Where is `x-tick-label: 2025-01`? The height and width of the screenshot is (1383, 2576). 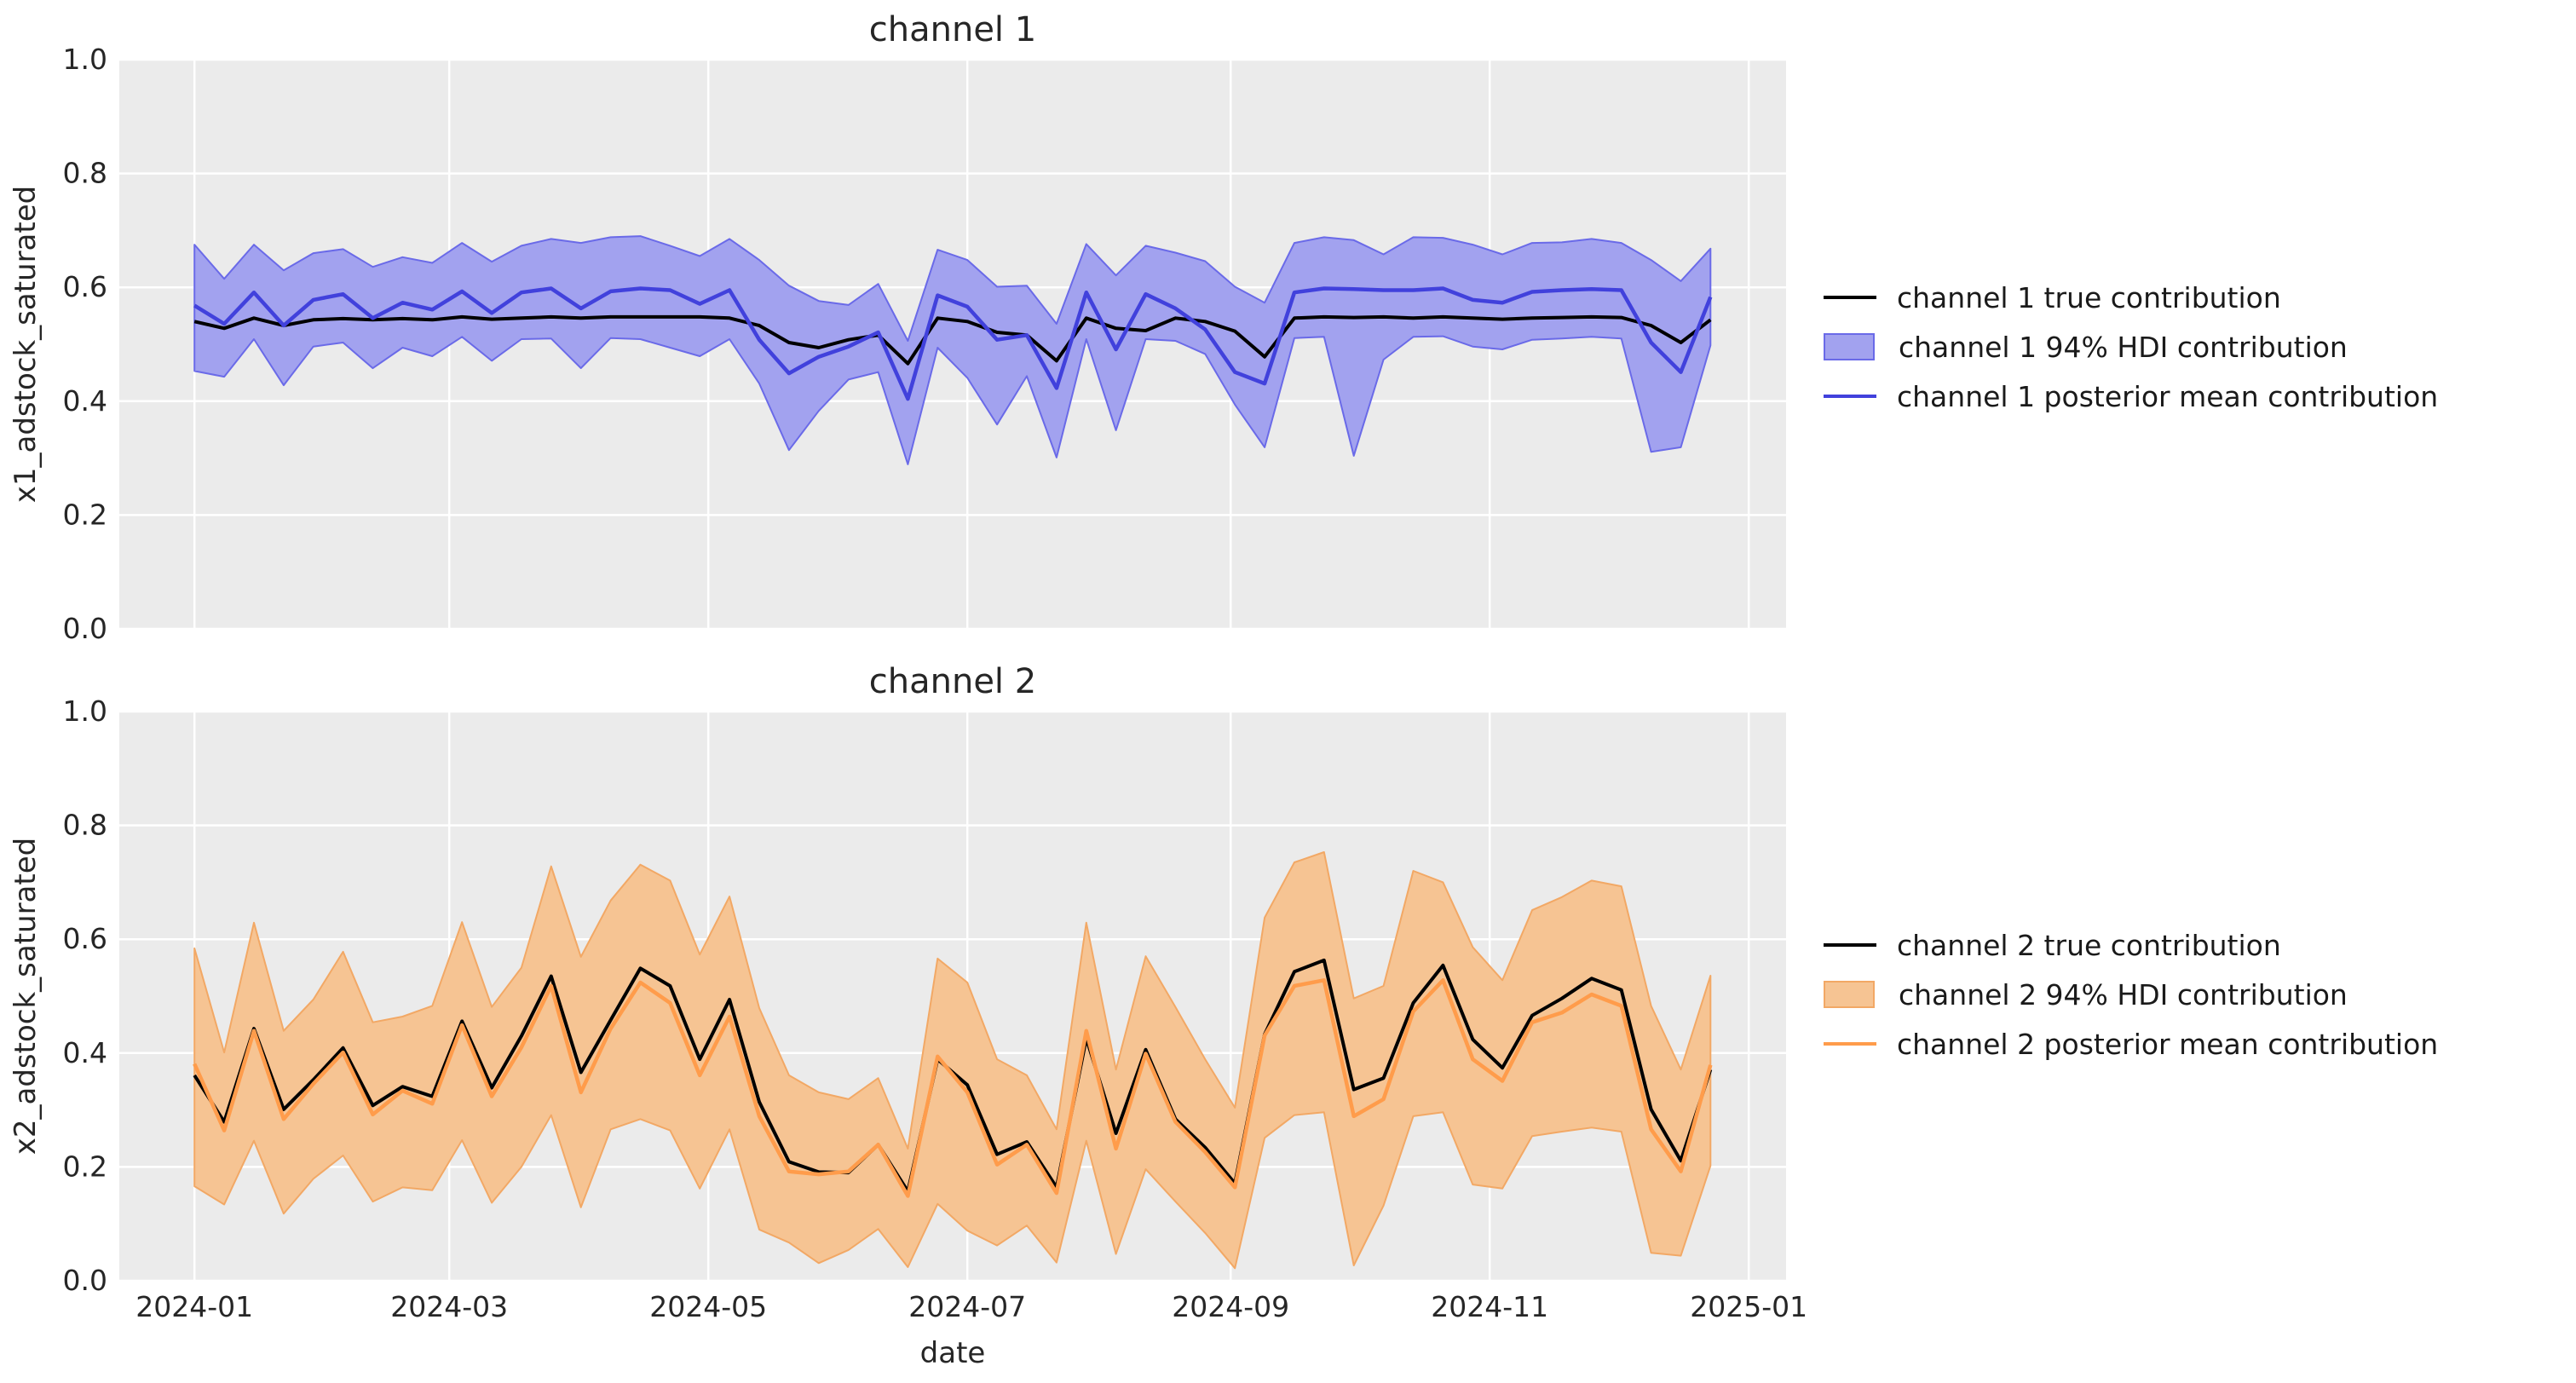
x-tick-label: 2025-01 is located at coordinates (1748, 1306).